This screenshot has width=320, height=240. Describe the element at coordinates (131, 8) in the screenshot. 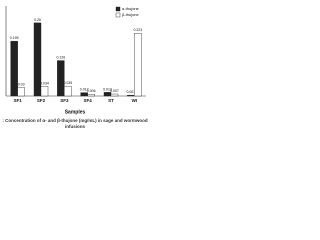

I see `legend-label: α-thujone` at that location.